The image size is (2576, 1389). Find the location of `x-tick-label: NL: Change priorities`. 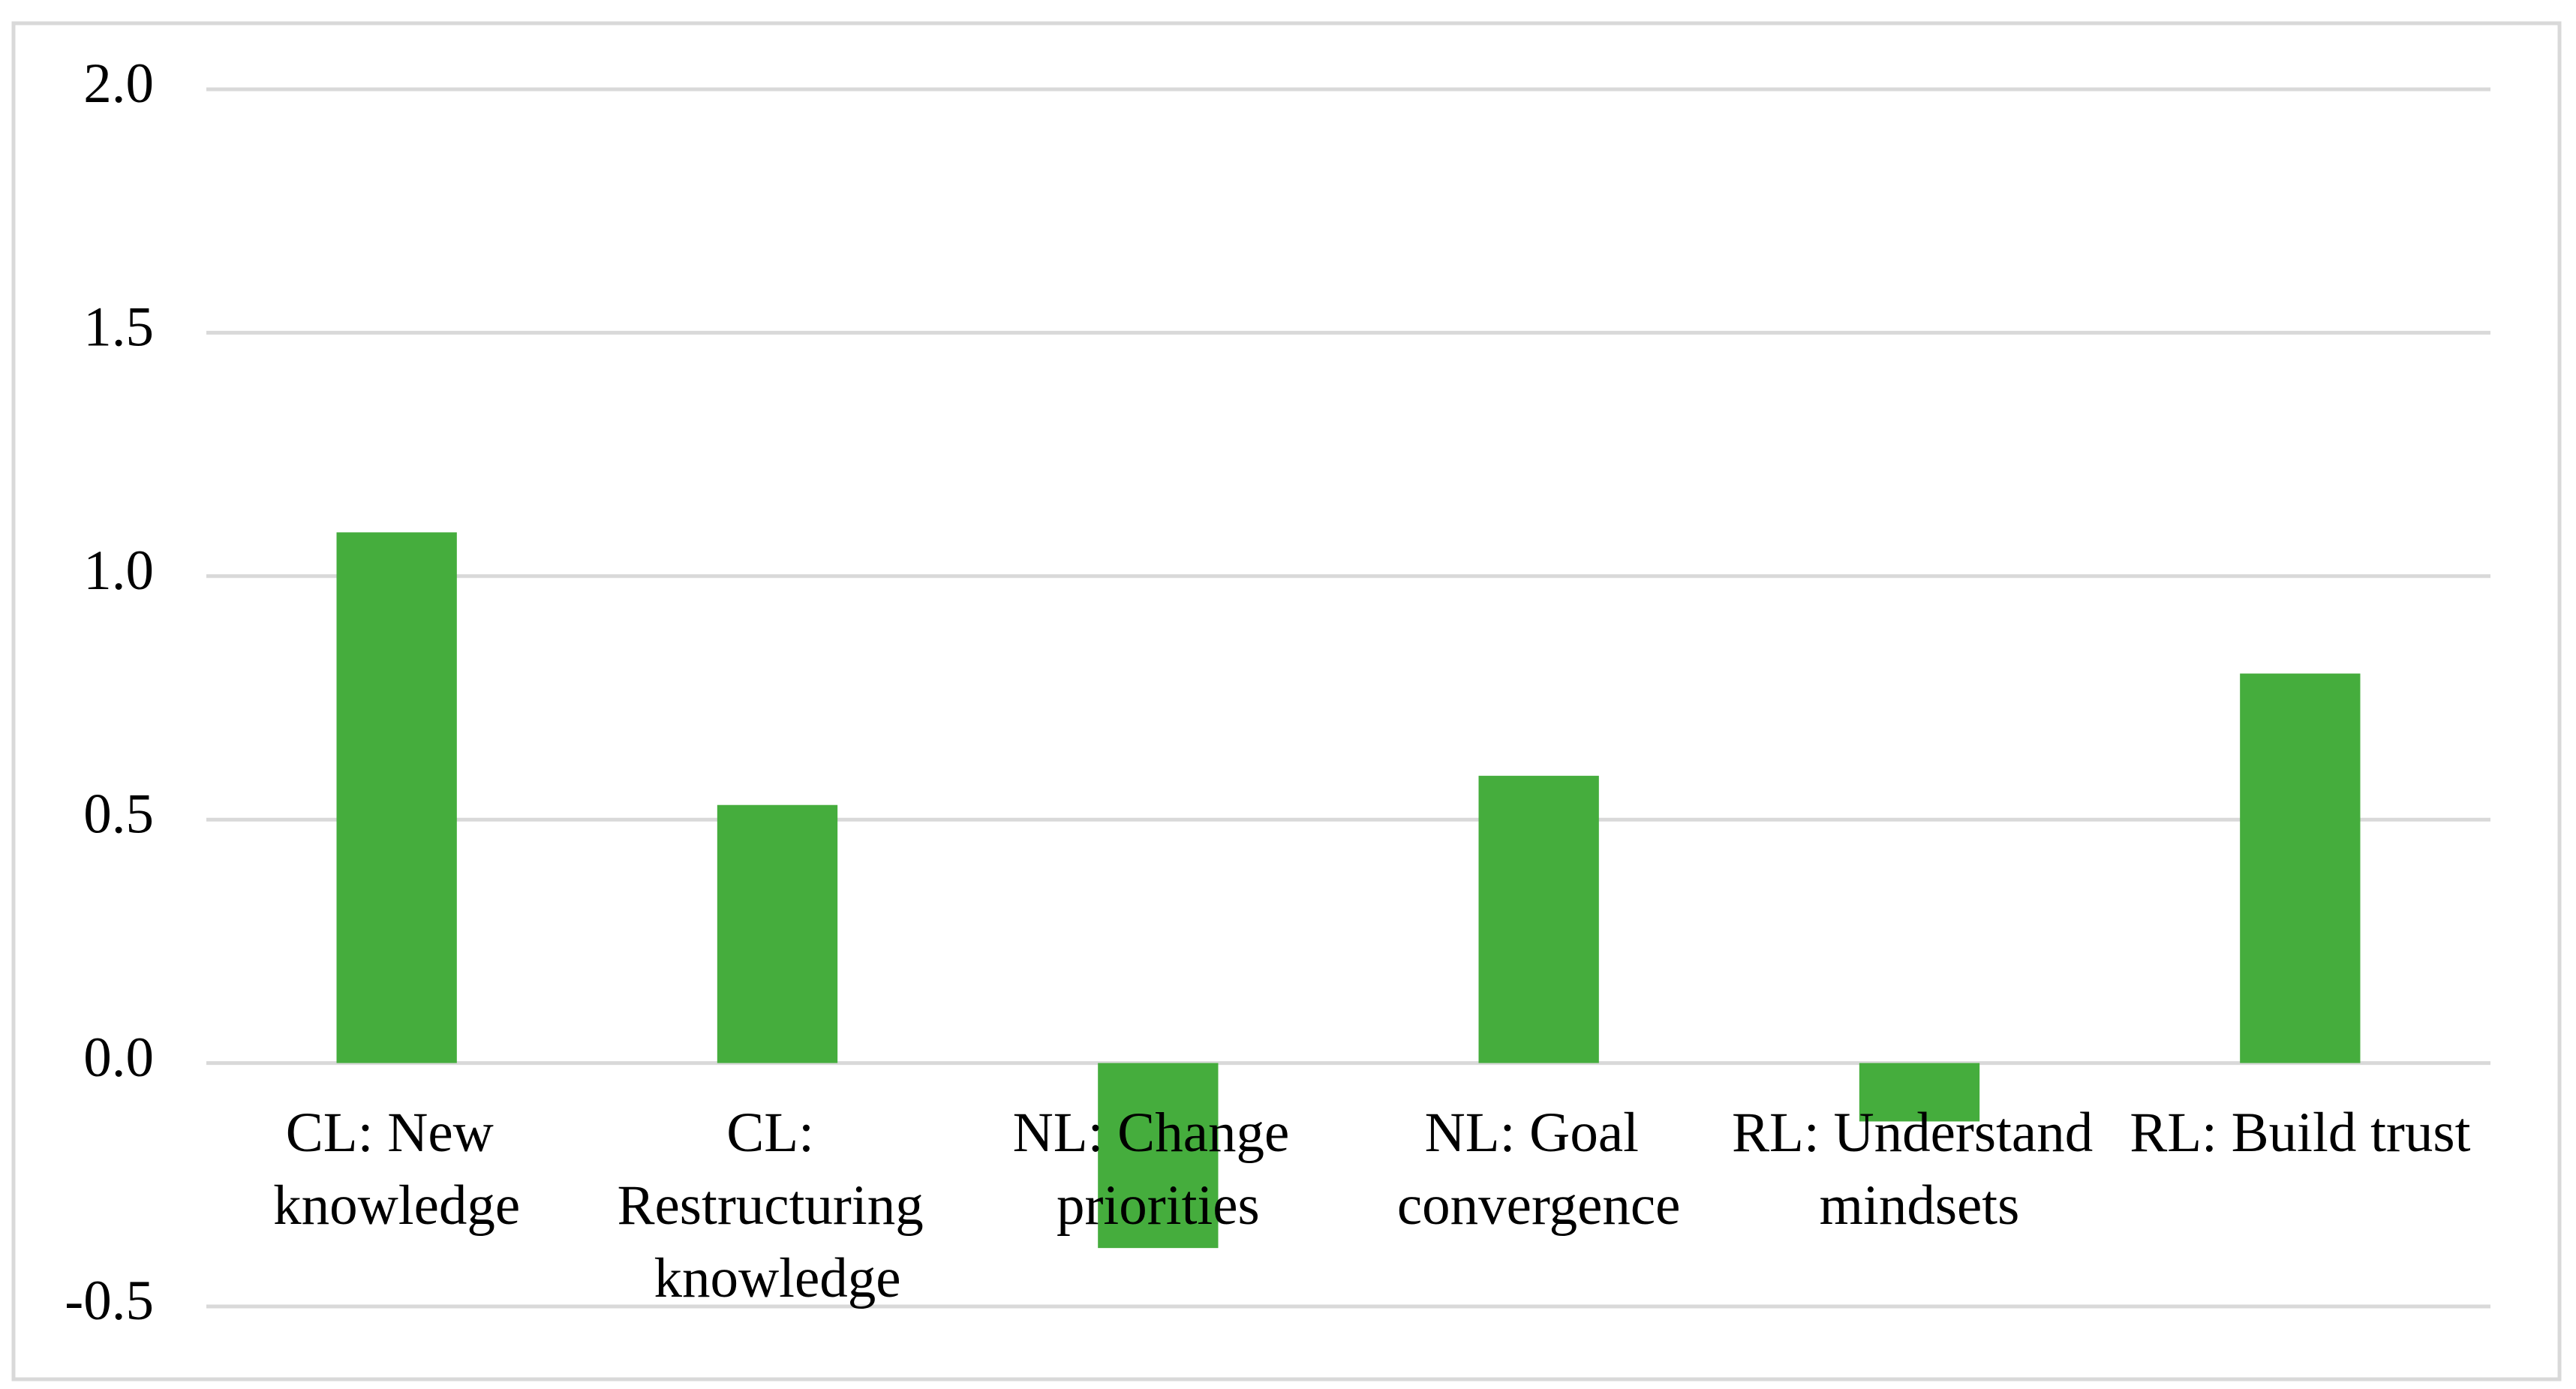

x-tick-label: NL: Change priorities is located at coordinates (1158, 1169).